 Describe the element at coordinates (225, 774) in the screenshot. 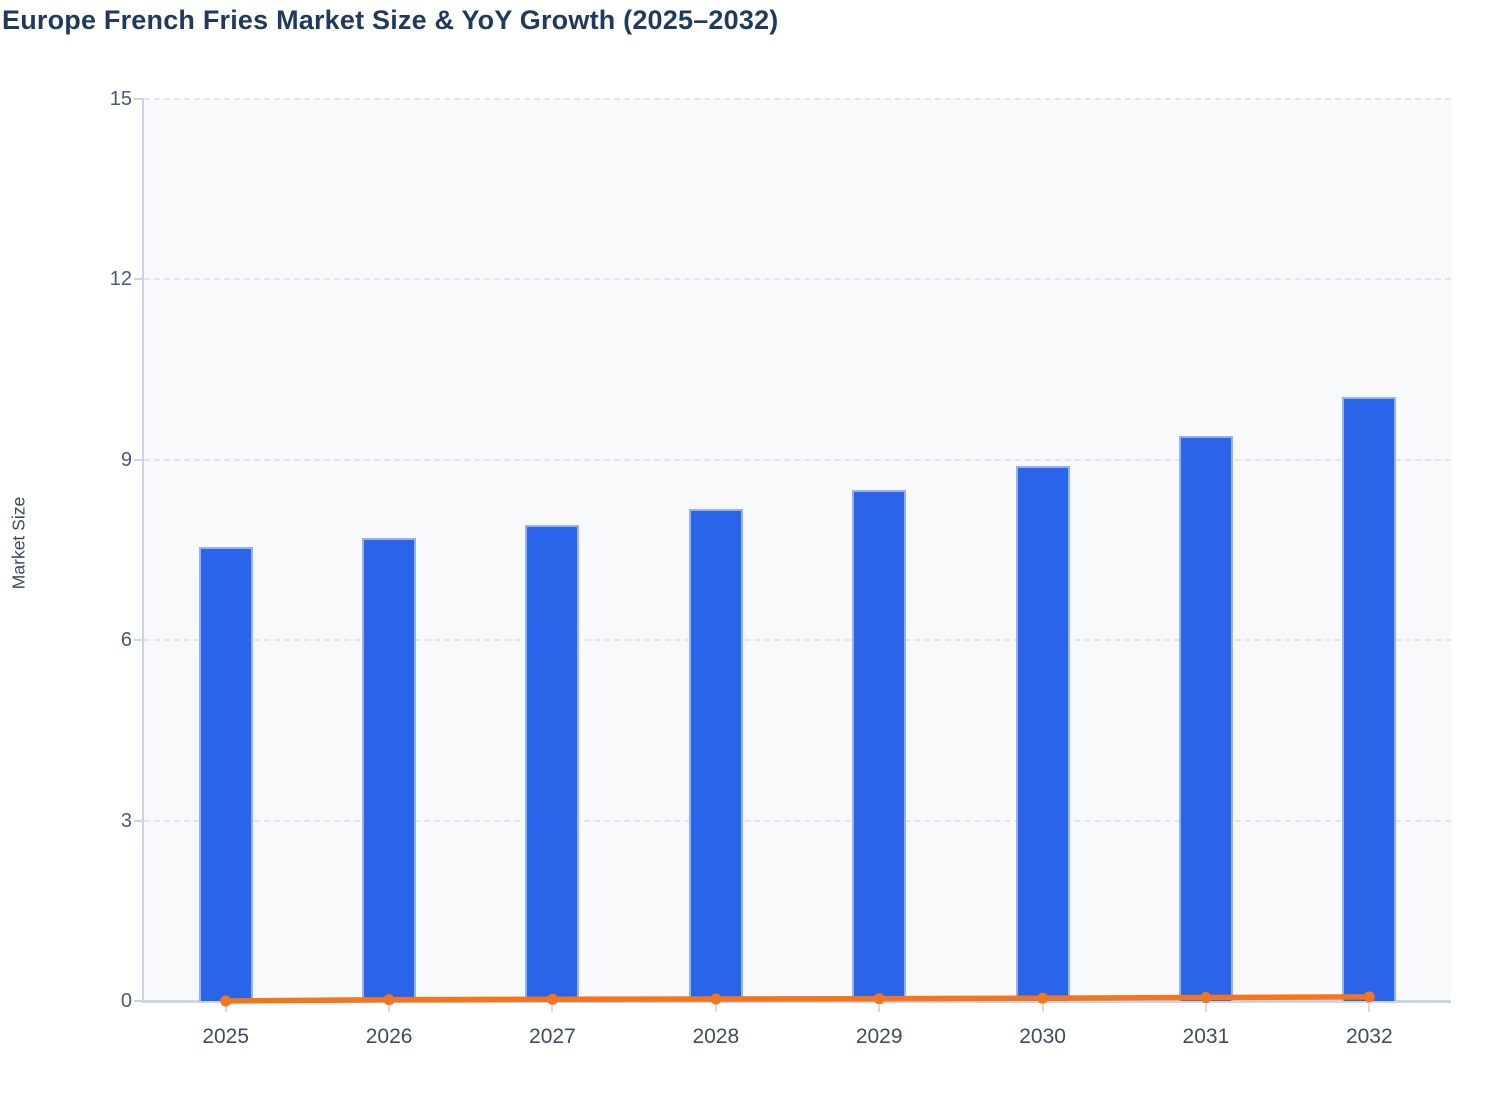

I see `bar-2025` at that location.